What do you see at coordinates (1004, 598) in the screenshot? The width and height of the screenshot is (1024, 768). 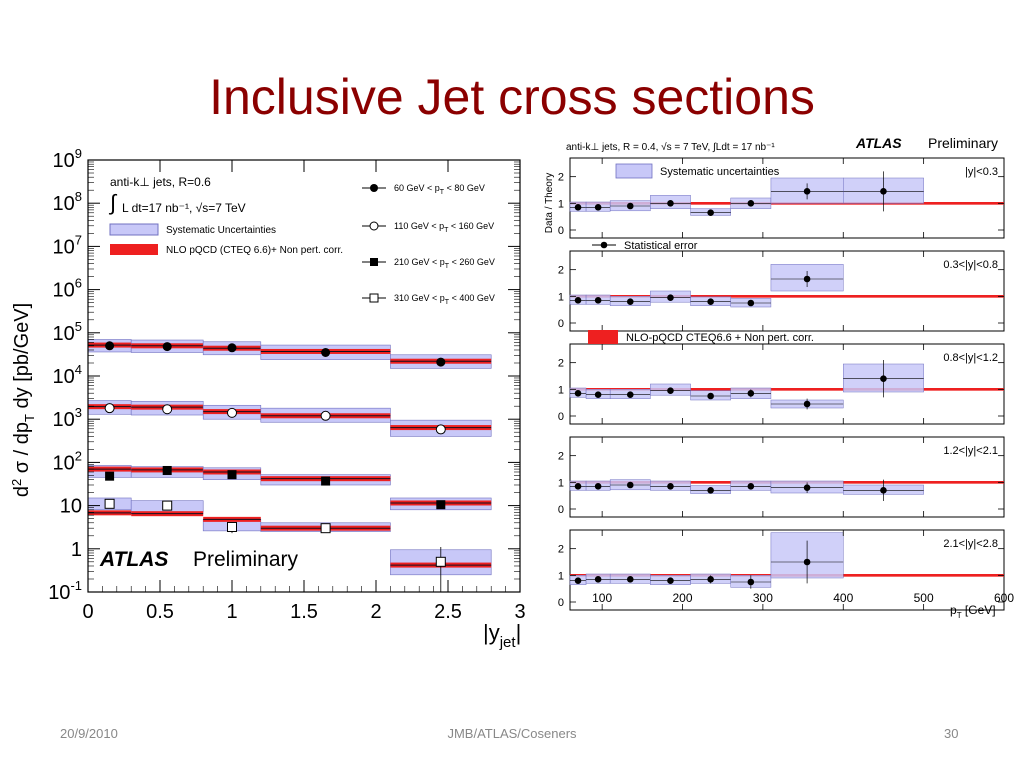 I see `x-tick-label: 600` at bounding box center [1004, 598].